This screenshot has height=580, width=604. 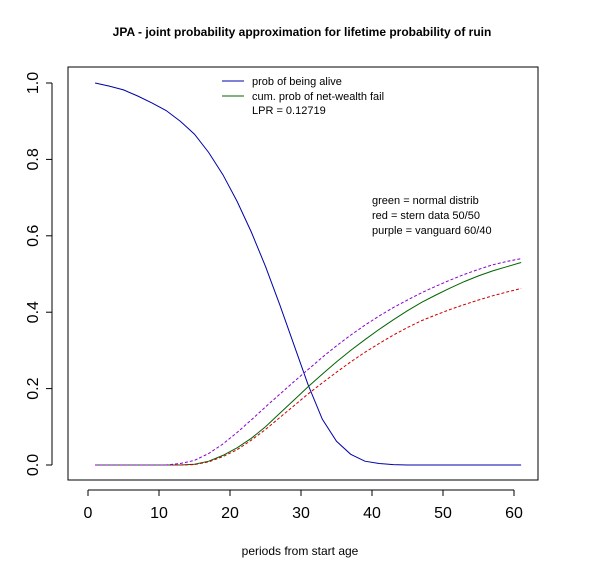 I want to click on x-tick-label: 0, so click(x=88, y=513).